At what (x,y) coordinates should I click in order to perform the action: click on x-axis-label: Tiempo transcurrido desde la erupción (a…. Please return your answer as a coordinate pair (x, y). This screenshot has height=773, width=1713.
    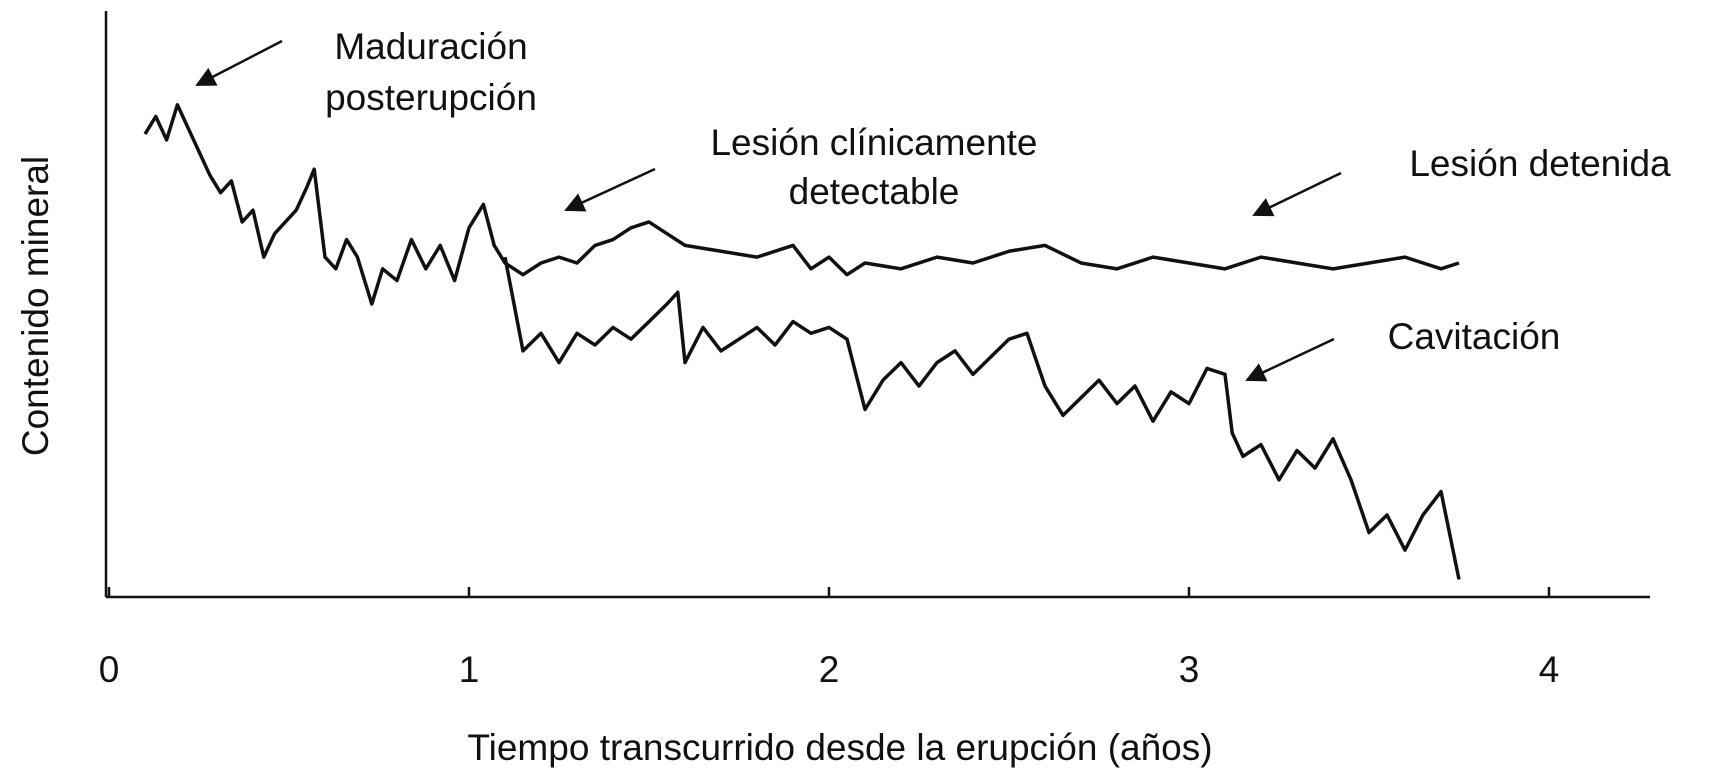
    Looking at the image, I should click on (839, 747).